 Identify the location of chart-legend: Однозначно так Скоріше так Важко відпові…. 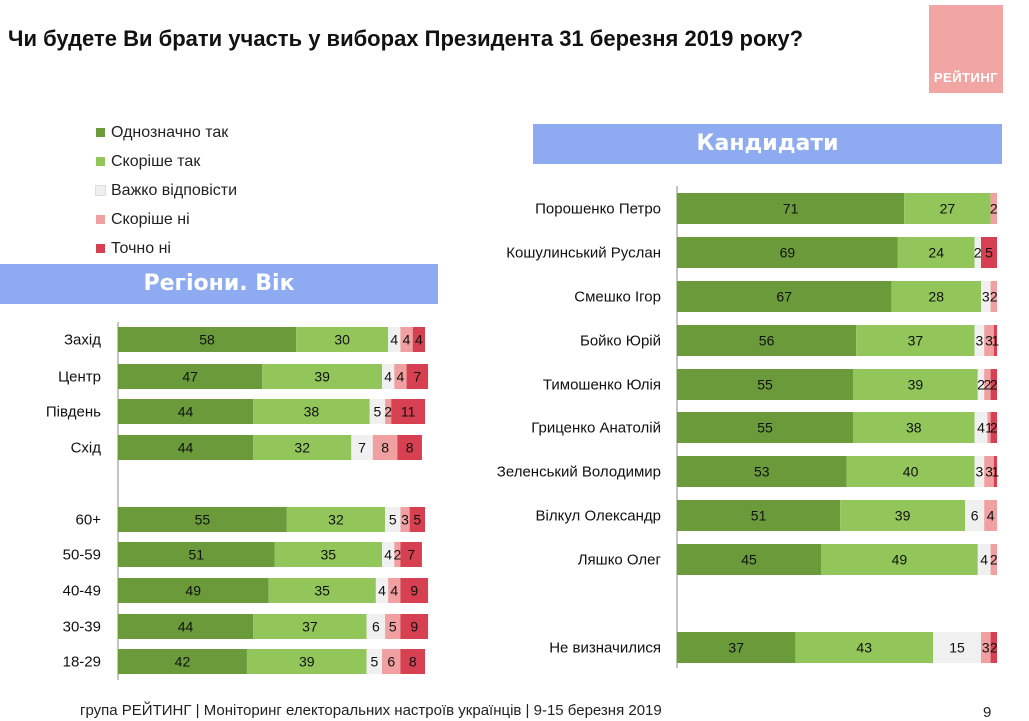
(166, 190).